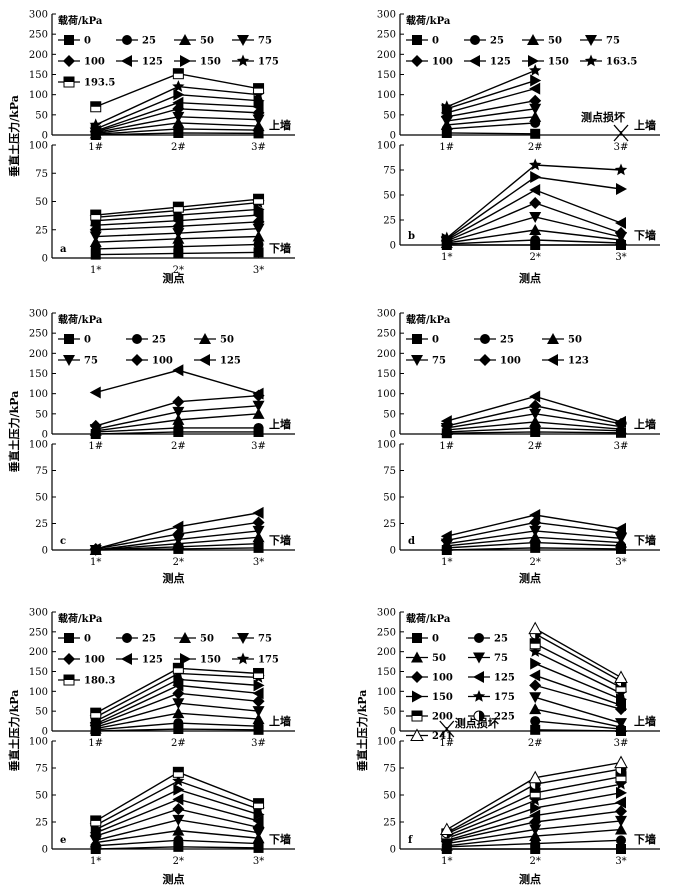 This screenshot has width=691, height=894. I want to click on legend-label: 25, so click(149, 639).